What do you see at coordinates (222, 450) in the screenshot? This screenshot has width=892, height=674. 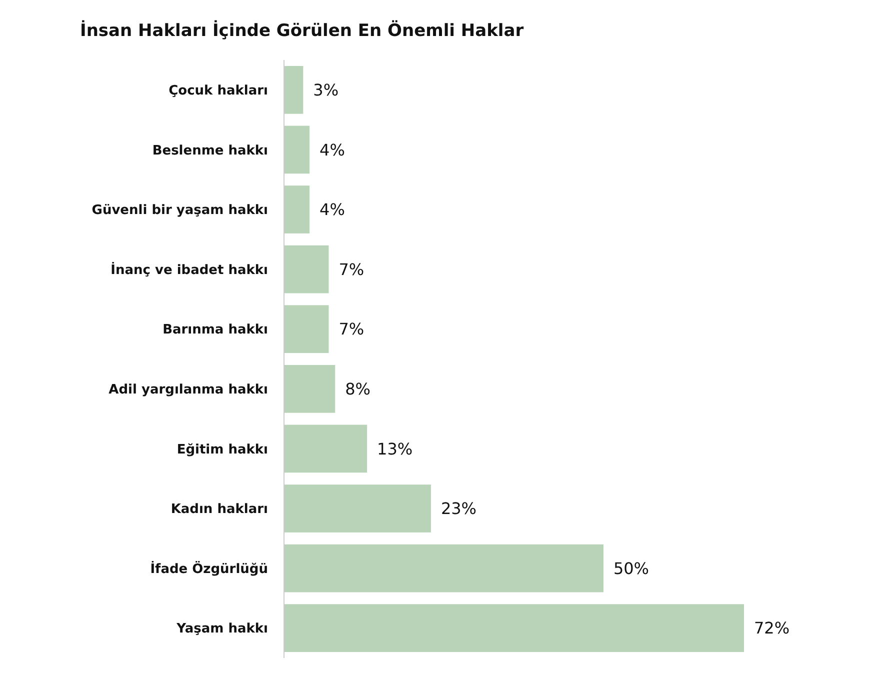 I see `y-tick-label: Eğitim hakkı` at bounding box center [222, 450].